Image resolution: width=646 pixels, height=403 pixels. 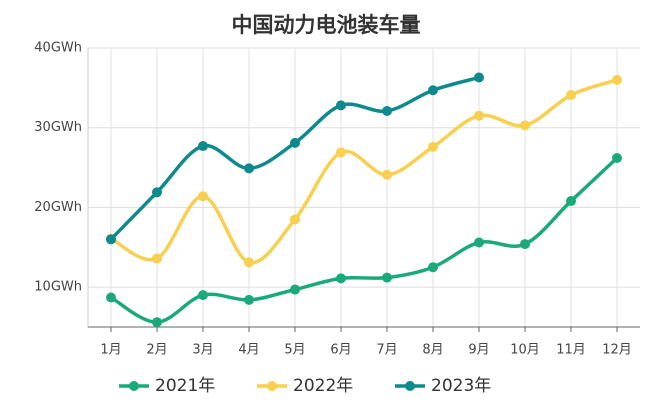 I want to click on legend-label: 2023年, so click(x=461, y=386).